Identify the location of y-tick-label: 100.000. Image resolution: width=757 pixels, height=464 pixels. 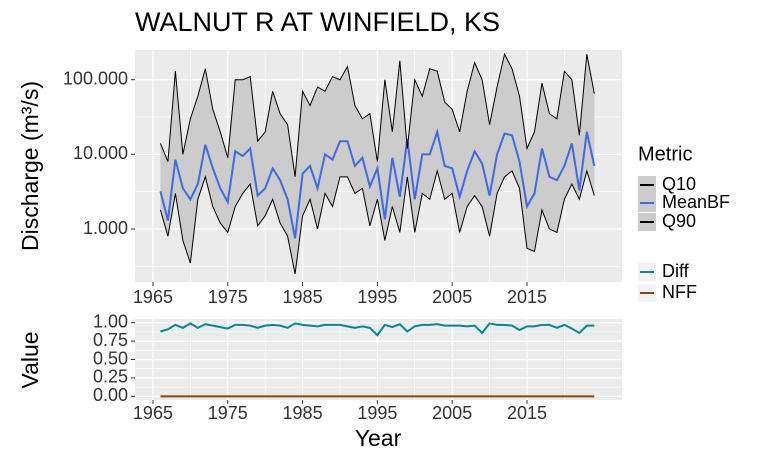
(95, 78).